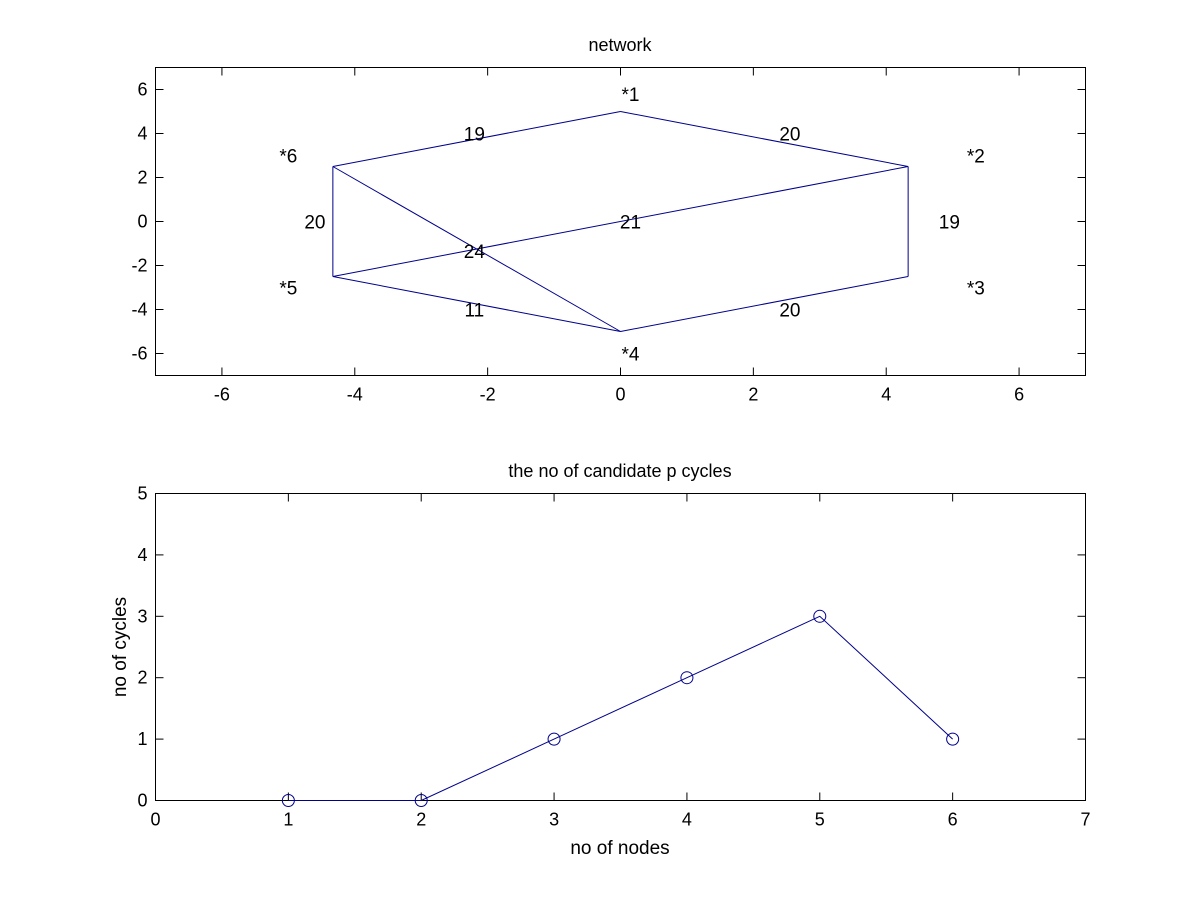  What do you see at coordinates (288, 289) in the screenshot?
I see `network-node-label: *5` at bounding box center [288, 289].